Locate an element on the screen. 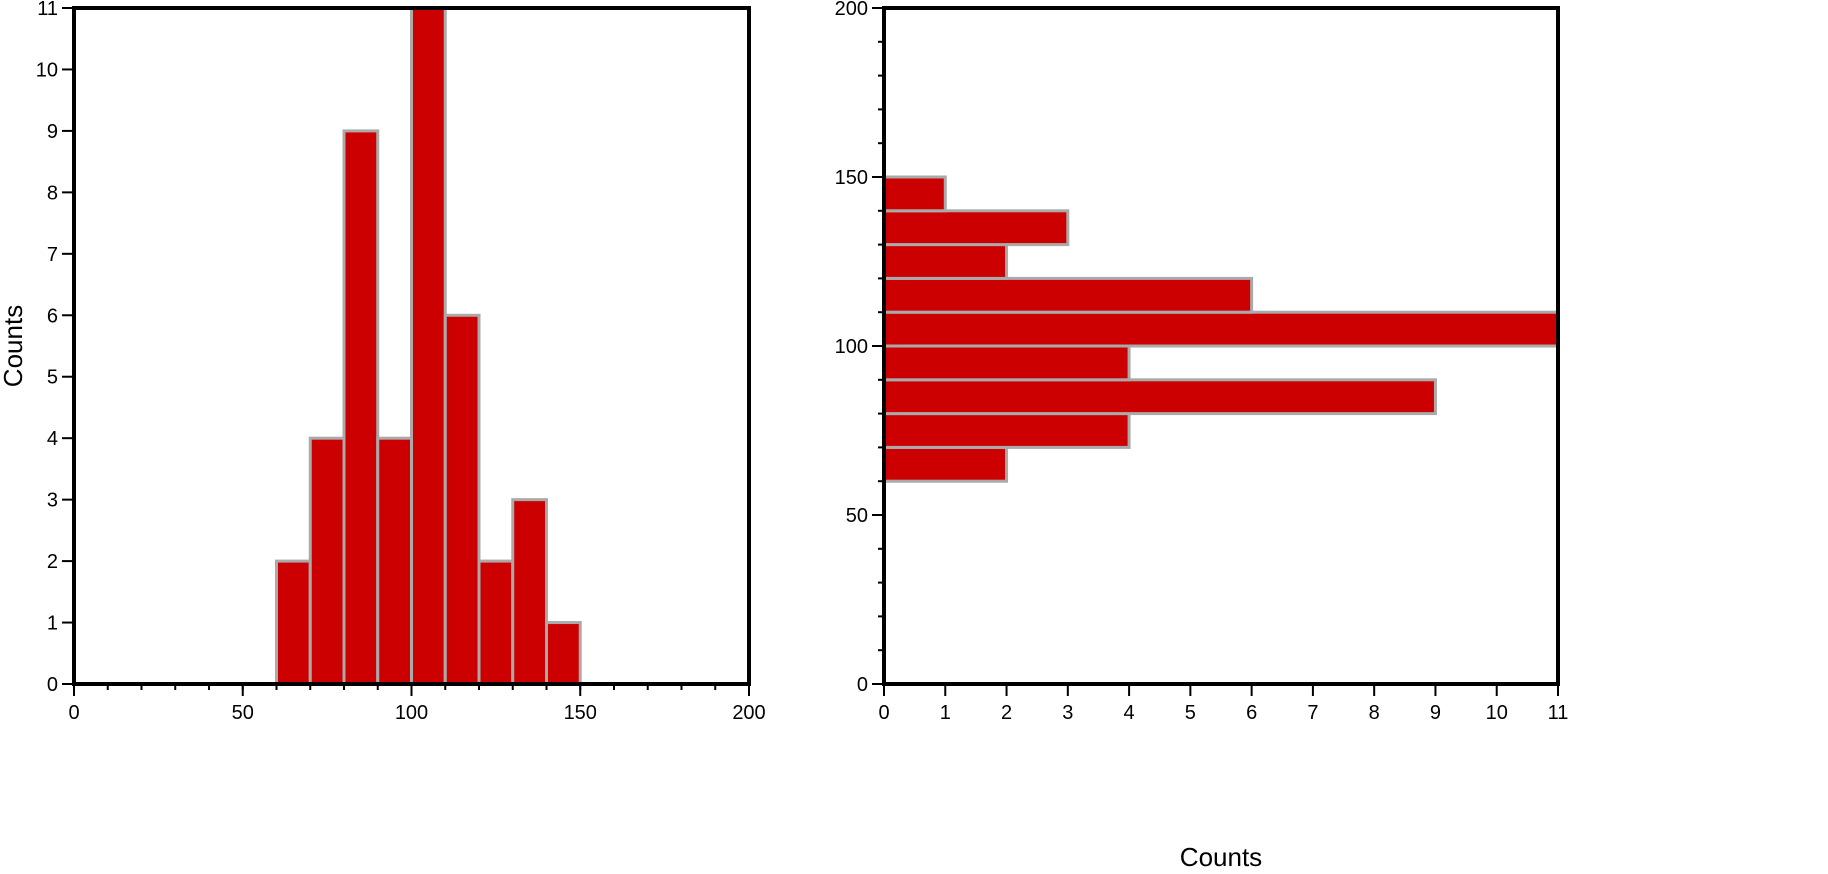 The image size is (1828, 874). right-x-axis-label: Counts is located at coordinates (1221, 857).